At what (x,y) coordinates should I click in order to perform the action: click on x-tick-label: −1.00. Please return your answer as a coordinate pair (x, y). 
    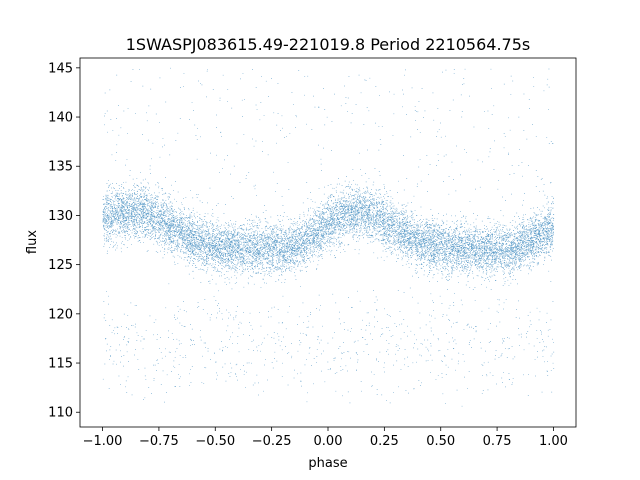
    Looking at the image, I should click on (103, 441).